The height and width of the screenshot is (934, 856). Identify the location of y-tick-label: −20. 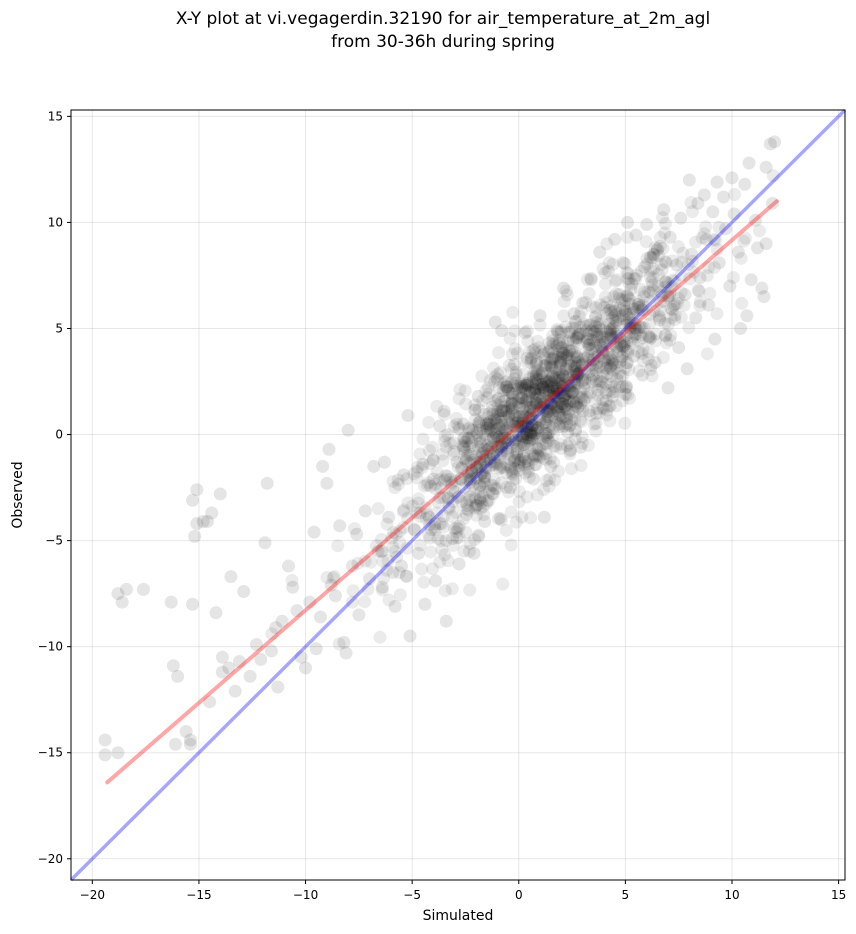
(50, 859).